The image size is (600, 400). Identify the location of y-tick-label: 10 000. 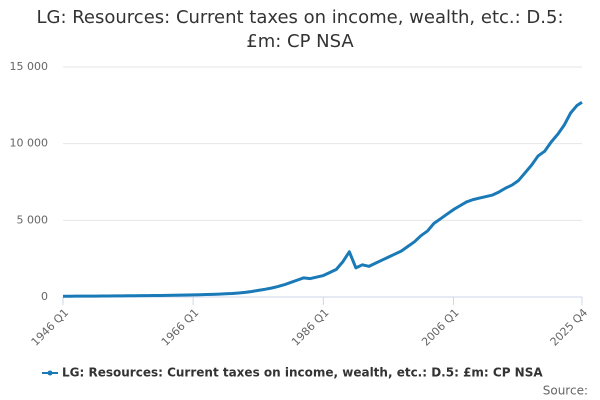
(29, 143).